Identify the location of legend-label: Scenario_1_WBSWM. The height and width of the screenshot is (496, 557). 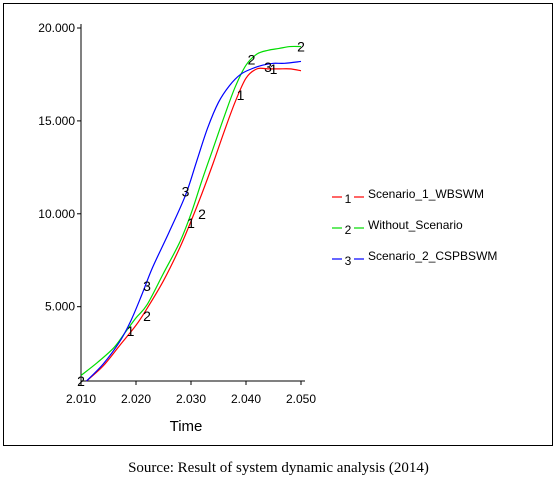
(426, 194).